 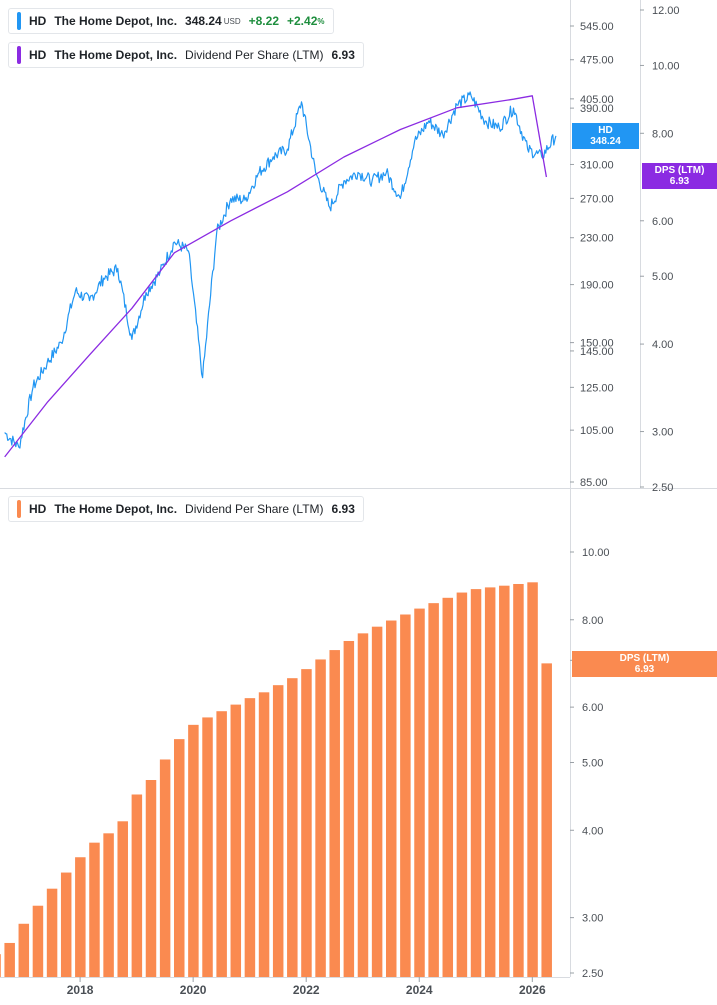 I want to click on bar-axis-tick-label: 10.00, so click(x=596, y=553).